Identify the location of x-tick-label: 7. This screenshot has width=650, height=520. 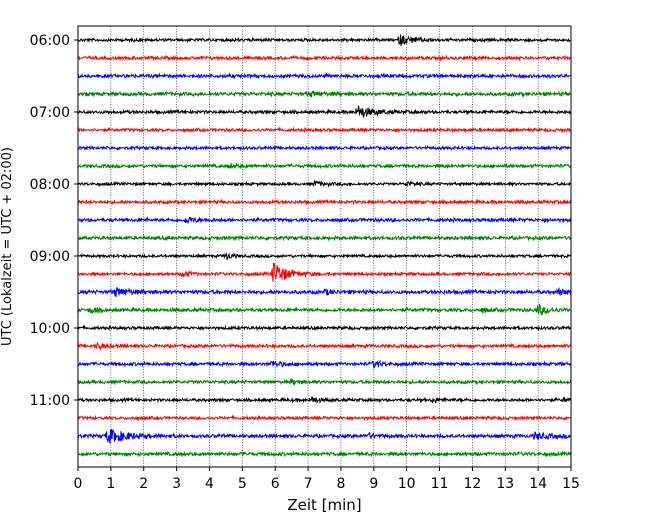
(308, 484).